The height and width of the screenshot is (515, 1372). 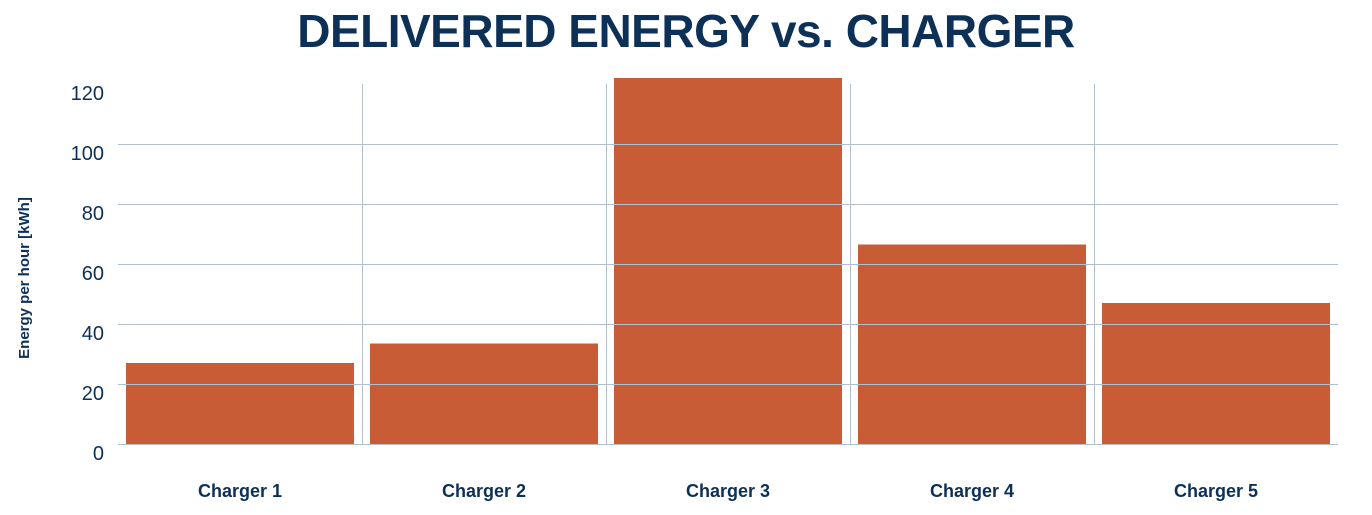 What do you see at coordinates (93, 334) in the screenshot?
I see `y-tick-label: 40` at bounding box center [93, 334].